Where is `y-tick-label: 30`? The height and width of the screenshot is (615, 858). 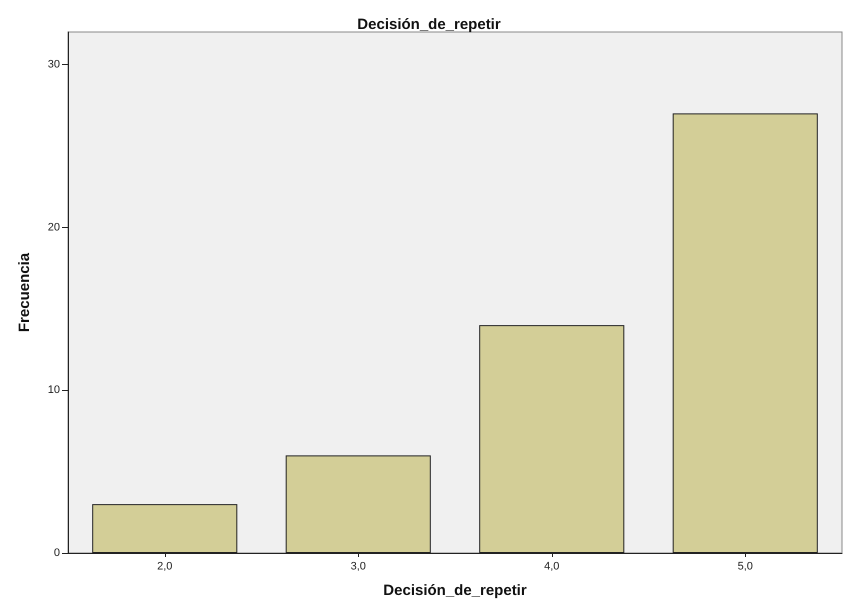
y-tick-label: 30 is located at coordinates (54, 64).